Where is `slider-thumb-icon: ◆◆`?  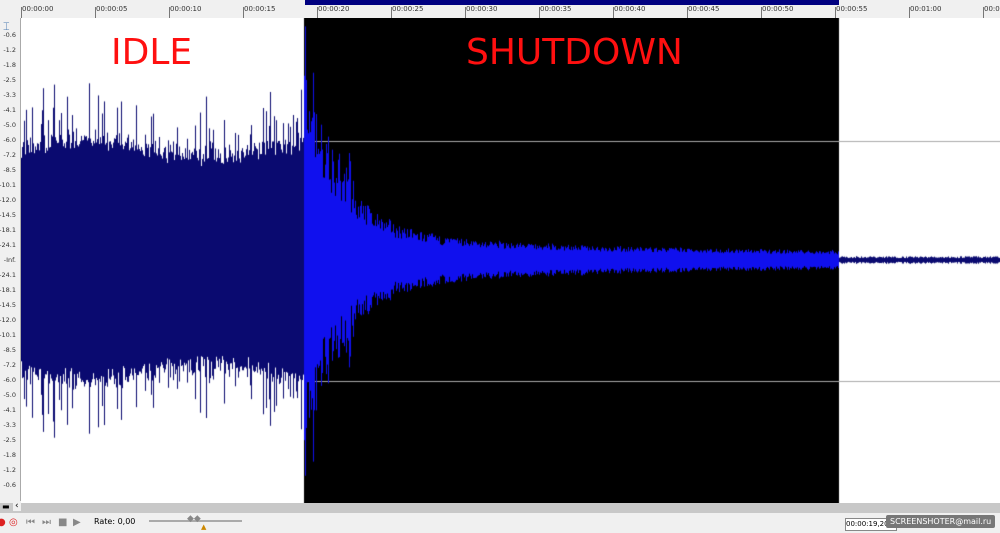 slider-thumb-icon: ◆◆ is located at coordinates (194, 519).